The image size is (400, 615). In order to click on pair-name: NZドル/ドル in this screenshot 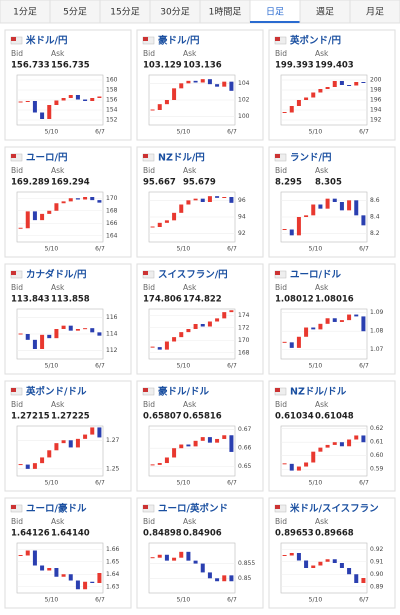, I will do `click(318, 392)`.